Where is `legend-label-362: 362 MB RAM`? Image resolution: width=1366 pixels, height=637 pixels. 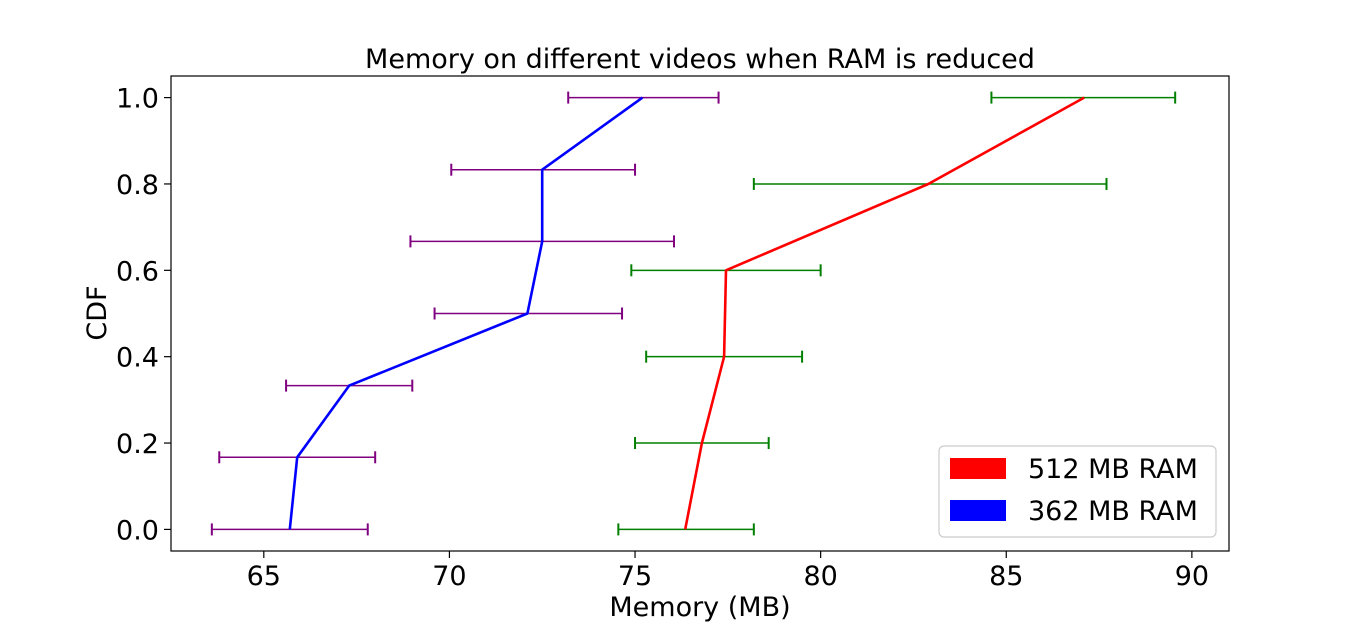 legend-label-362: 362 MB RAM is located at coordinates (1113, 511).